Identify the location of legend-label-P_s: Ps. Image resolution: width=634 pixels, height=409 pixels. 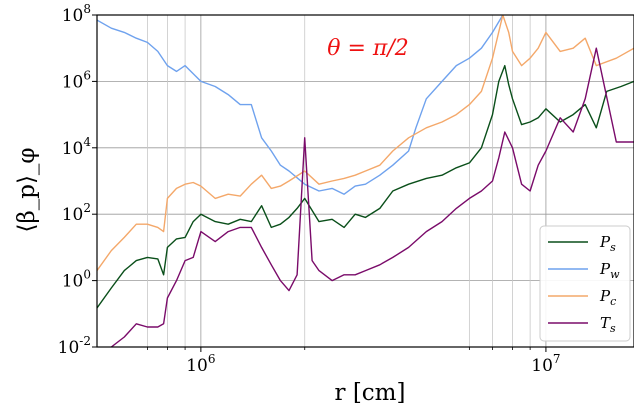
(607, 243).